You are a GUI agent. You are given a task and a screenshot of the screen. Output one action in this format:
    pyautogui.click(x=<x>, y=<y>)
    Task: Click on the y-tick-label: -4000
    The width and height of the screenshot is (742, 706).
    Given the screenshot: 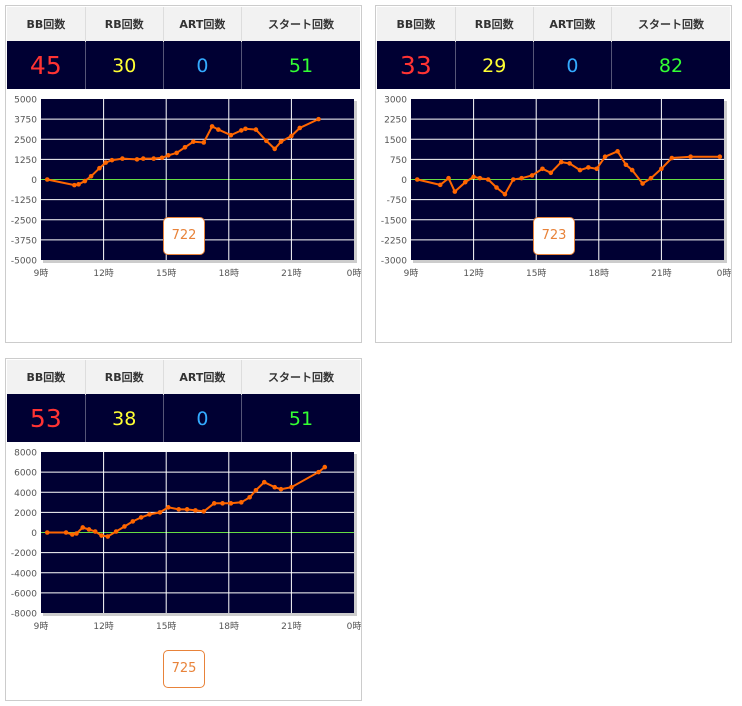 What is the action you would take?
    pyautogui.click(x=24, y=574)
    